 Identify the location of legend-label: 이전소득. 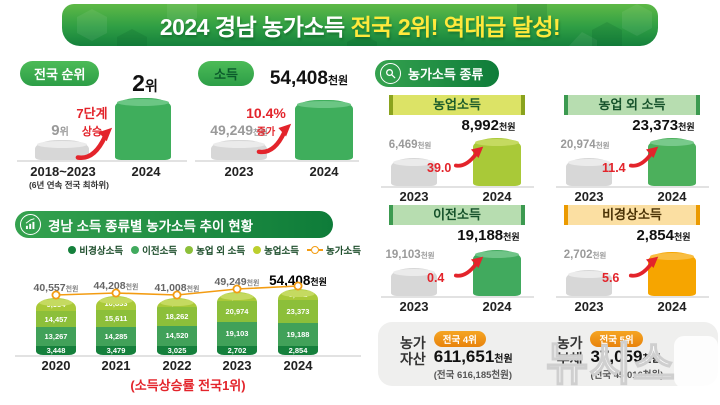
(160, 251).